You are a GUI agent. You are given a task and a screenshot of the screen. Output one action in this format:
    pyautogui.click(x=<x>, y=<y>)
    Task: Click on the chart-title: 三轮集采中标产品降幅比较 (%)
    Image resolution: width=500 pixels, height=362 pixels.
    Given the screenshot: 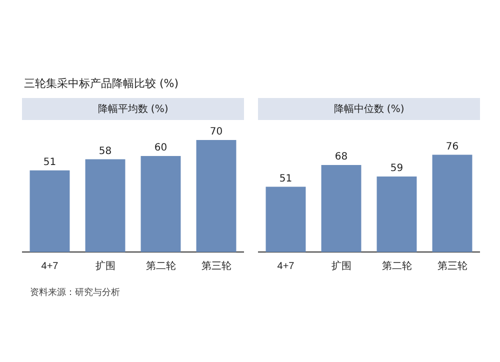 What is the action you would take?
    pyautogui.click(x=101, y=83)
    